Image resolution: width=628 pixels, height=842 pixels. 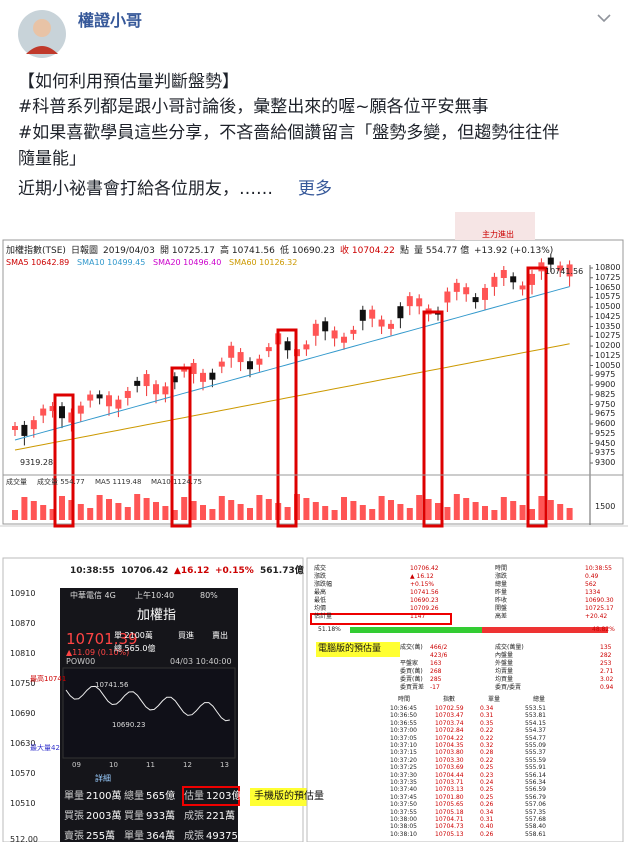 I want to click on y-axis-label: 9375, so click(x=605, y=453).